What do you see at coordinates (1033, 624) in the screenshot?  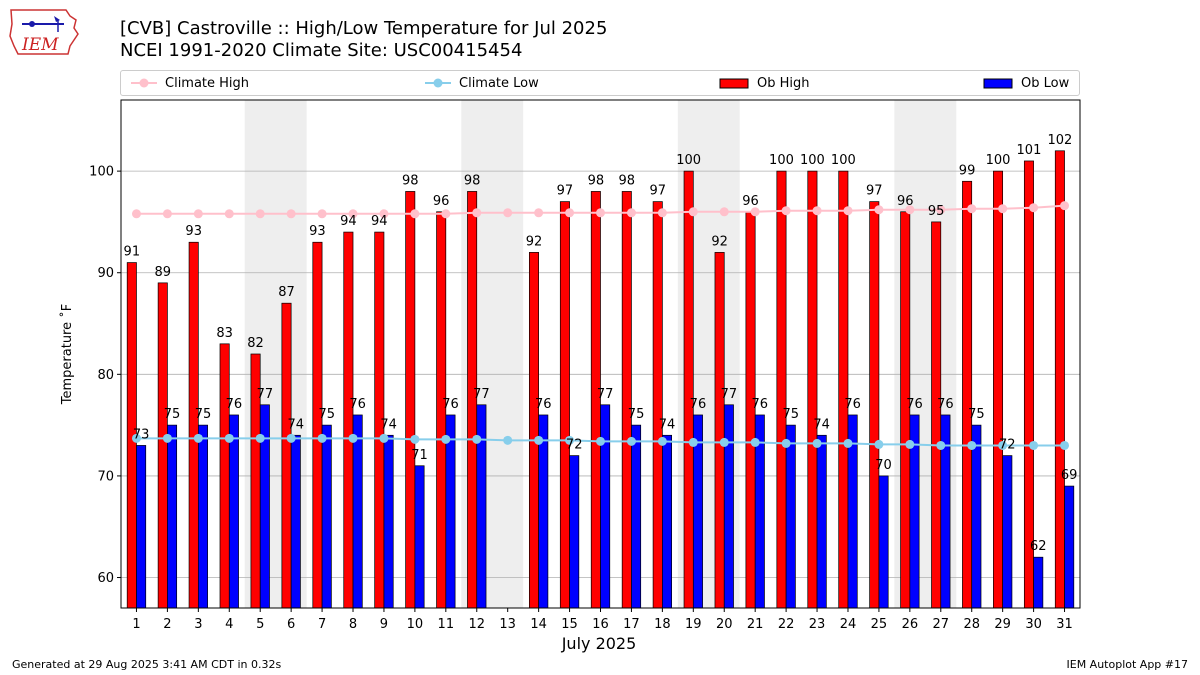 I see `x-tick-label: 30` at bounding box center [1033, 624].